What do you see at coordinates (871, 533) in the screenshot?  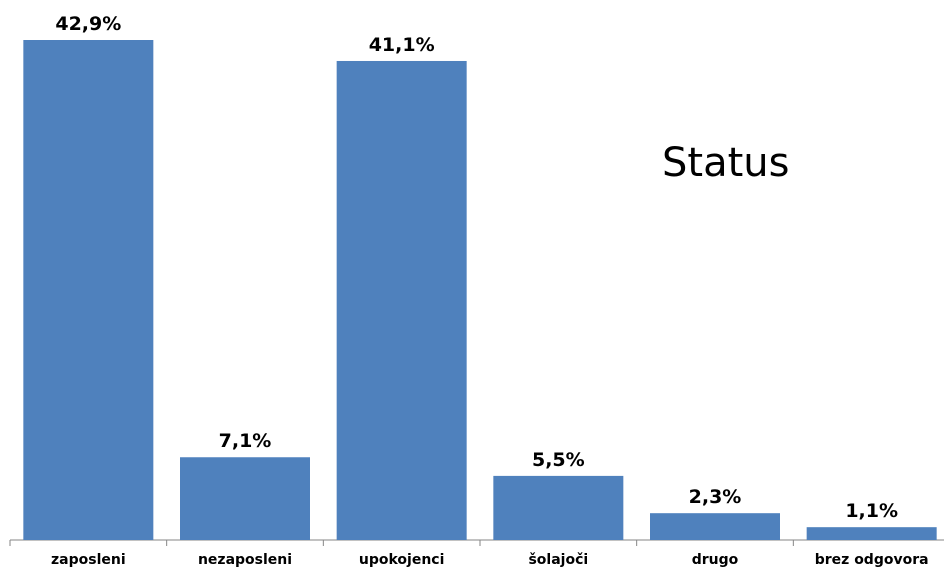 I see `bar-brez-odgovora` at bounding box center [871, 533].